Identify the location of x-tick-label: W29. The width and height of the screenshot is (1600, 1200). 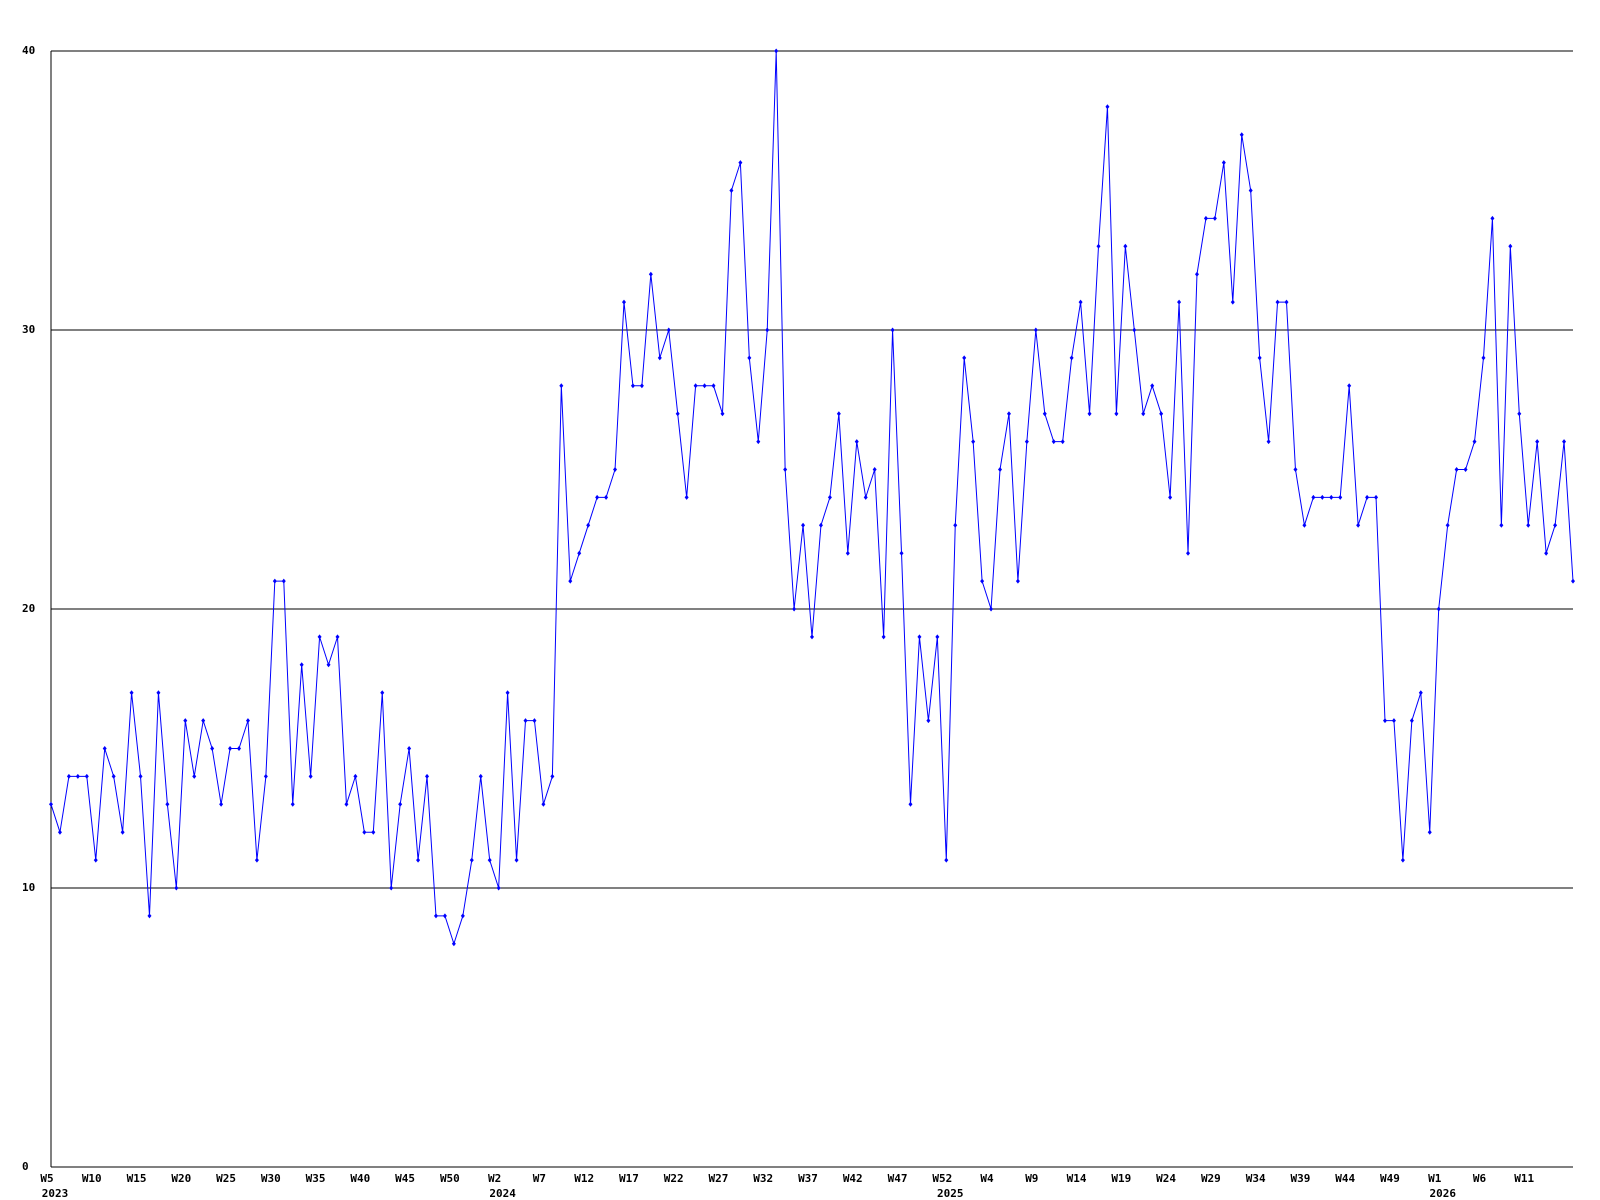
(1211, 1178).